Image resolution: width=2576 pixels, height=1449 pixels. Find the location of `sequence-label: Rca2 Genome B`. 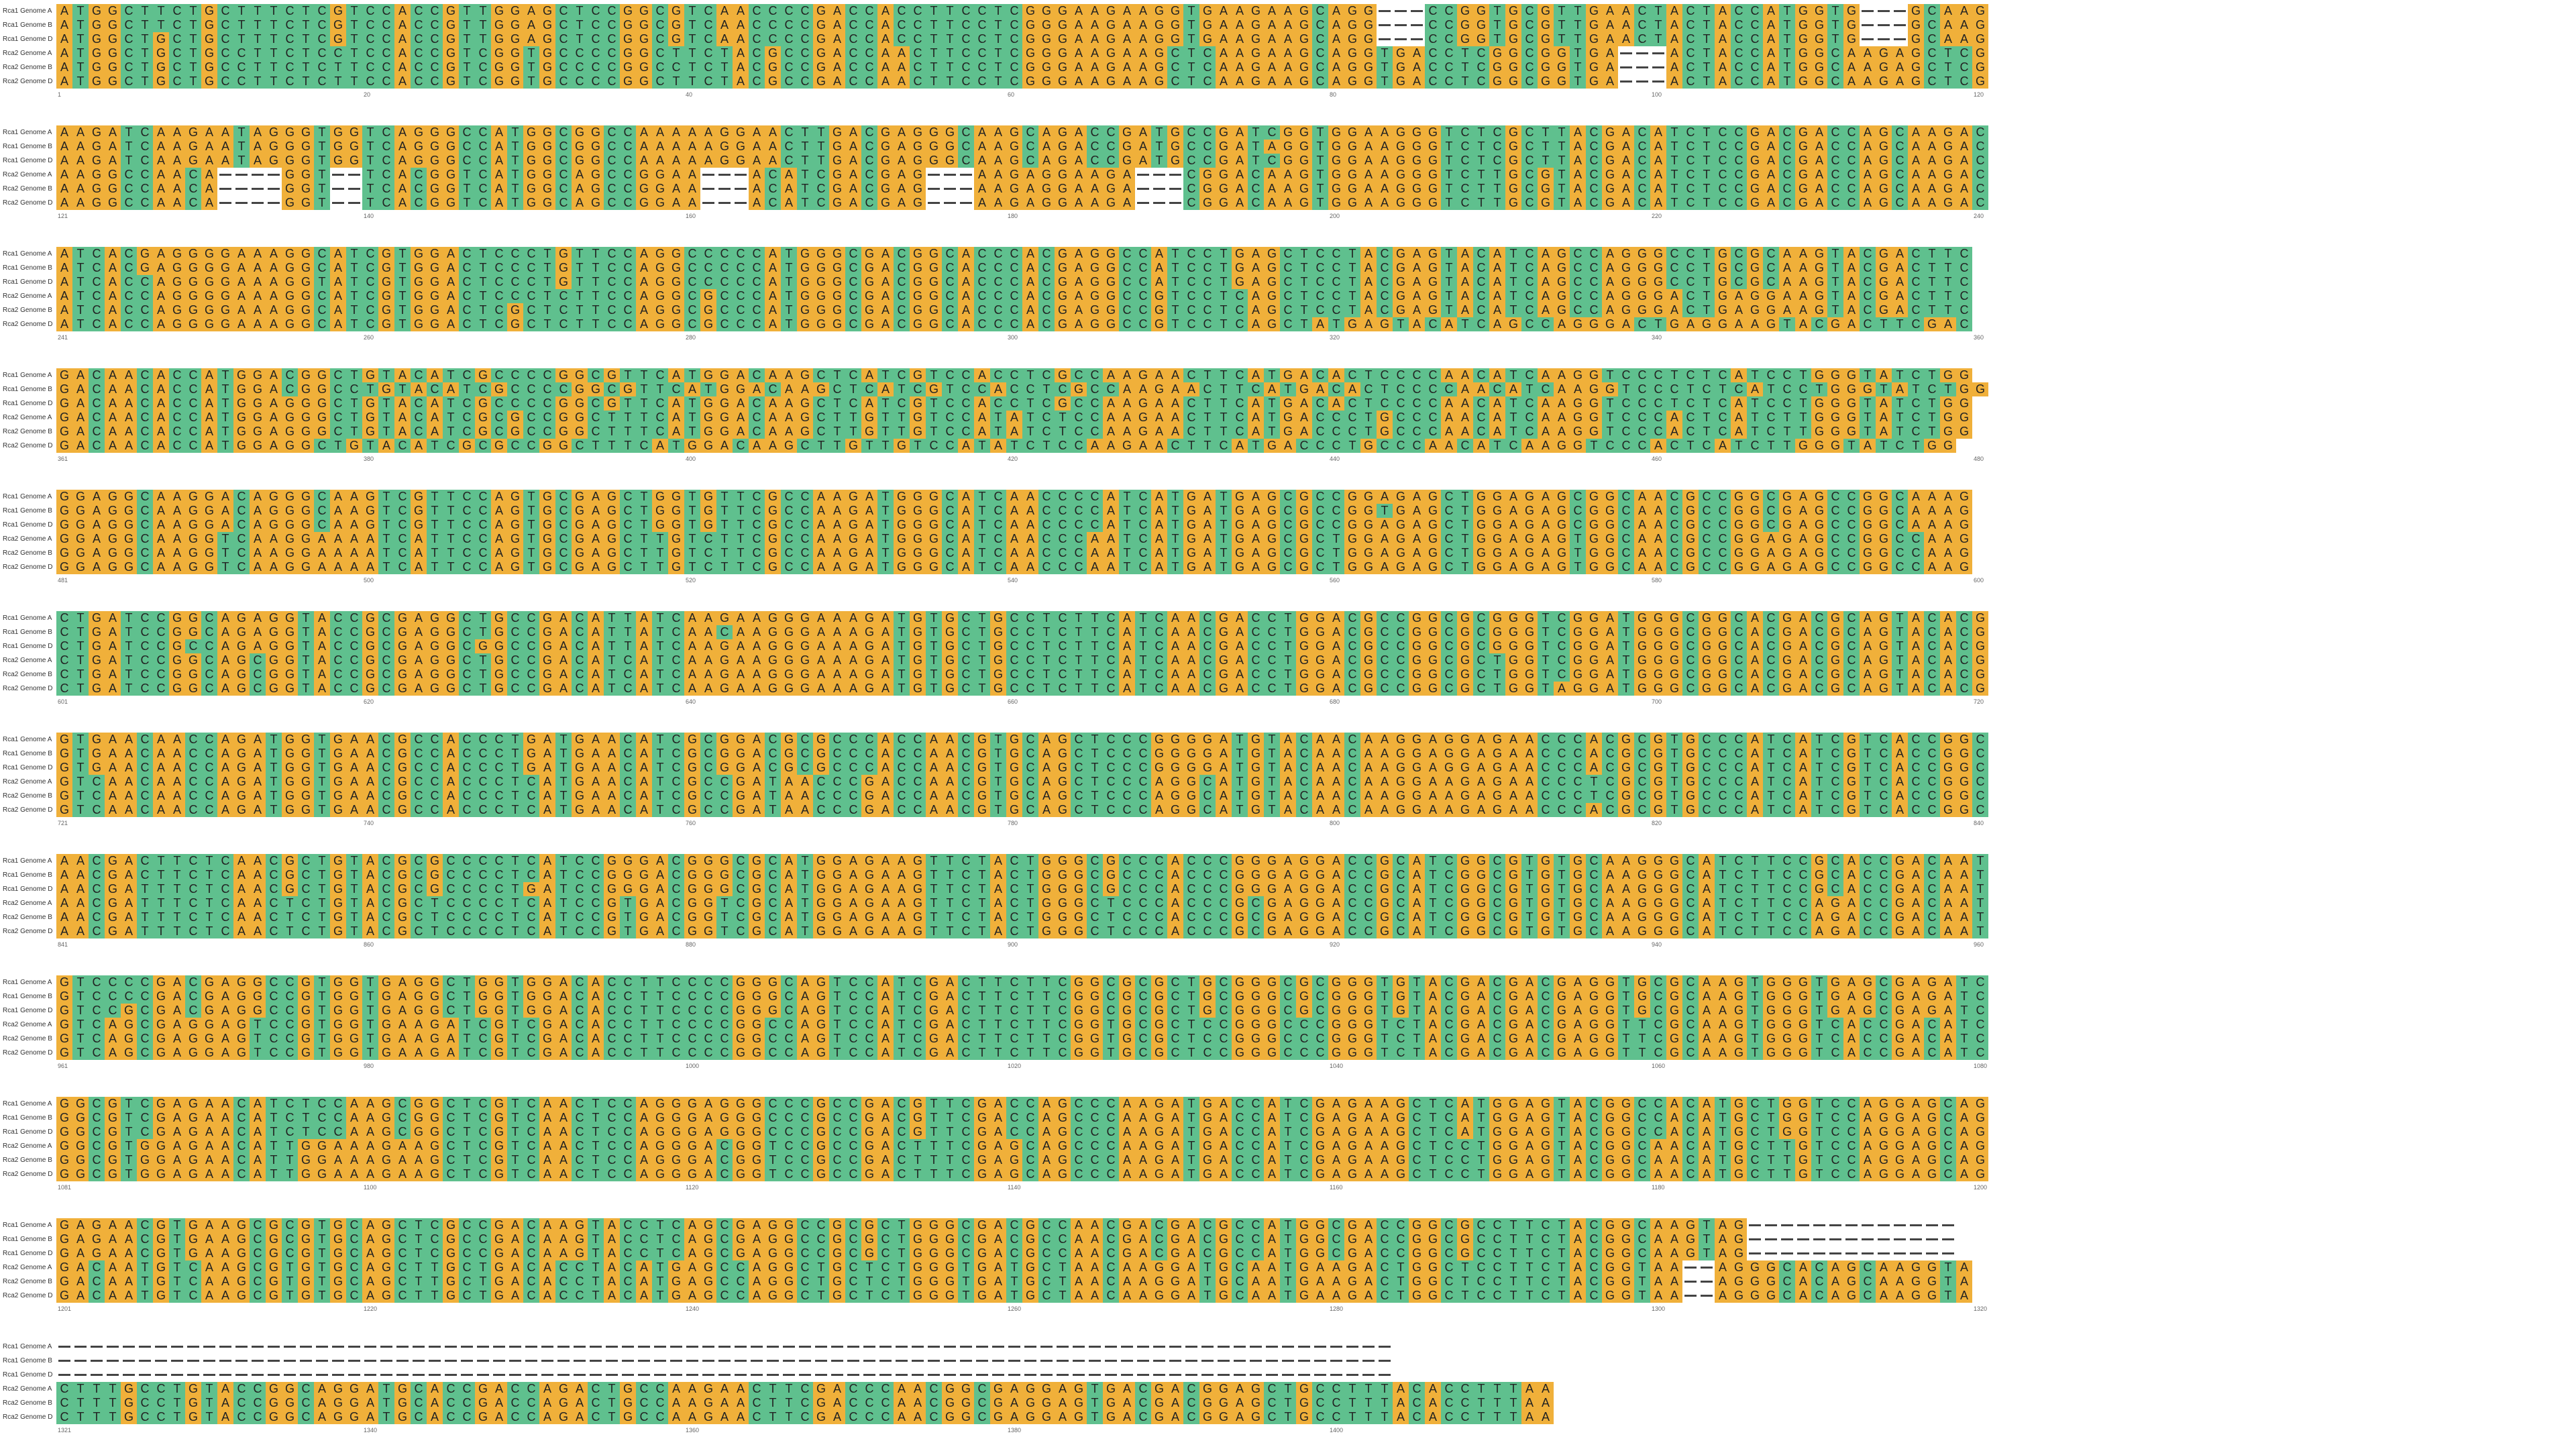

sequence-label: Rca2 Genome B is located at coordinates (29, 310).